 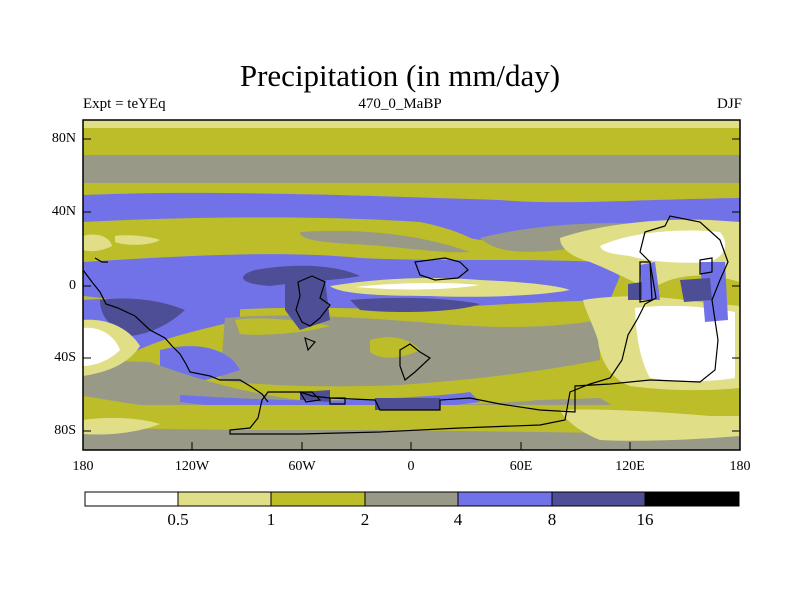 What do you see at coordinates (302, 466) in the screenshot?
I see `lon-label-60w: 60W` at bounding box center [302, 466].